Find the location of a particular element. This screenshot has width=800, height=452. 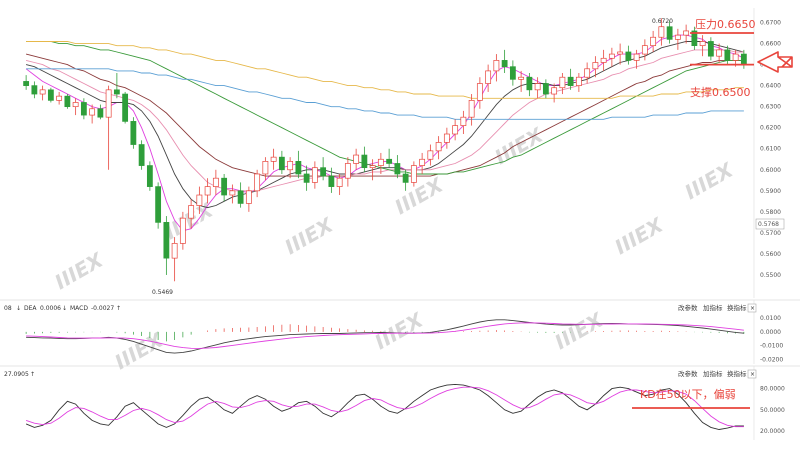

price-tick-11: 0.5600 is located at coordinates (770, 254).